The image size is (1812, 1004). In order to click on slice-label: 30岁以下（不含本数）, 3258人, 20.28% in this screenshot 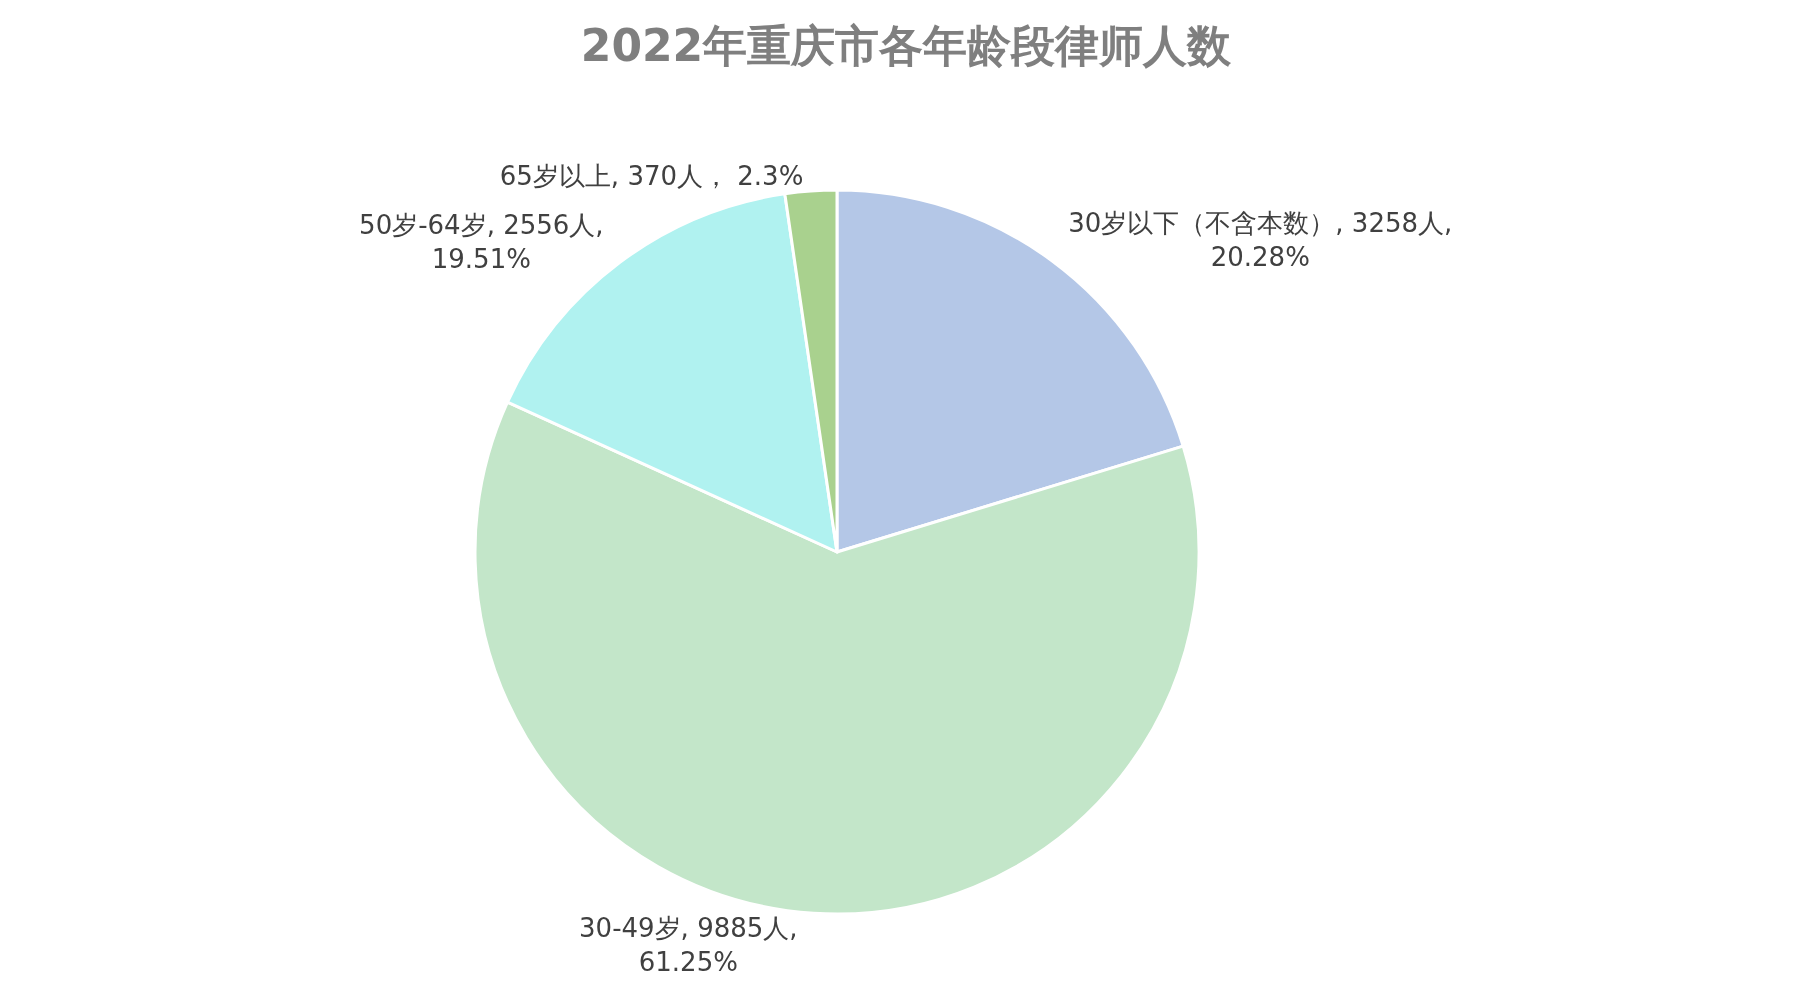, I will do `click(1260, 240)`.